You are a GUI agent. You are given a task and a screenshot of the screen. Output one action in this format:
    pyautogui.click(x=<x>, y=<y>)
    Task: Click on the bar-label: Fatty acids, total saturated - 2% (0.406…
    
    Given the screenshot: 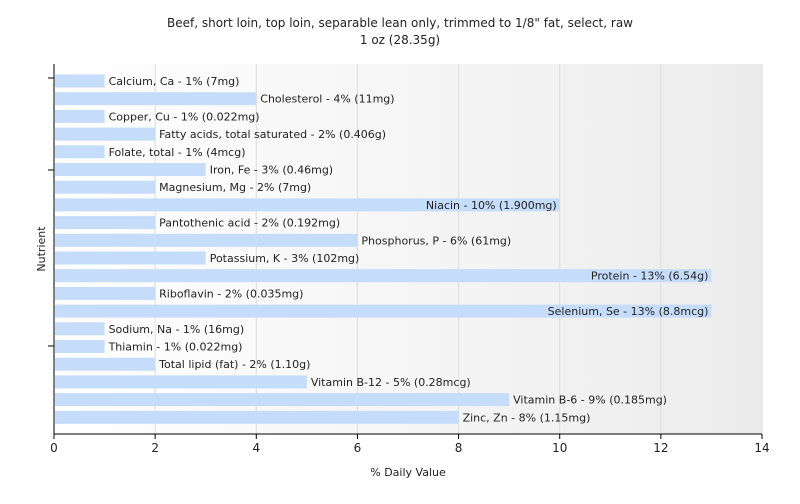 What is the action you would take?
    pyautogui.click(x=272, y=134)
    